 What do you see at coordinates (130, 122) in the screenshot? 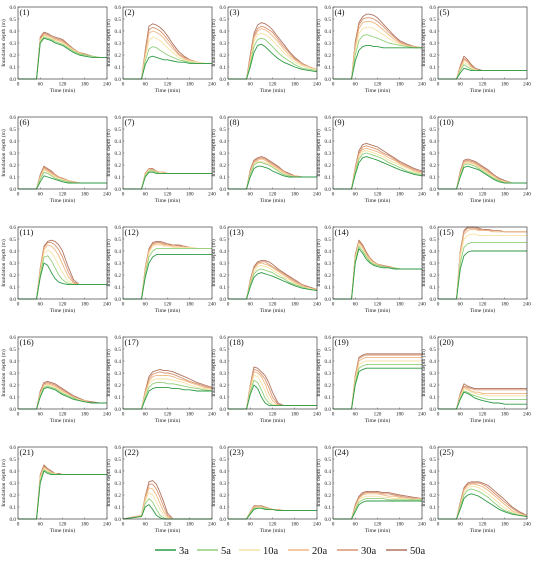
I see `panel-title: (7)` at bounding box center [130, 122].